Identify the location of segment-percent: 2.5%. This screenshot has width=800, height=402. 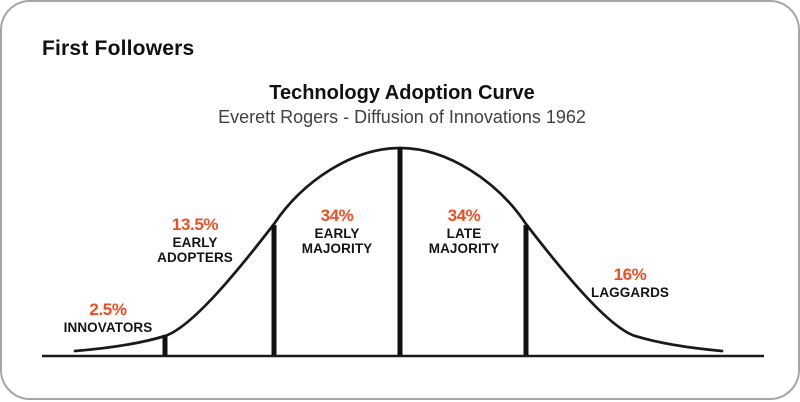
(108, 309).